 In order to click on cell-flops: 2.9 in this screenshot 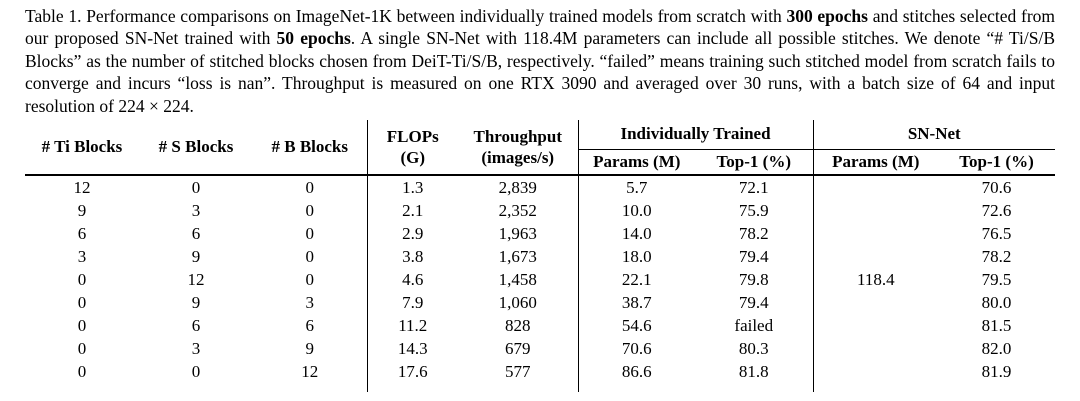, I will do `click(413, 233)`.